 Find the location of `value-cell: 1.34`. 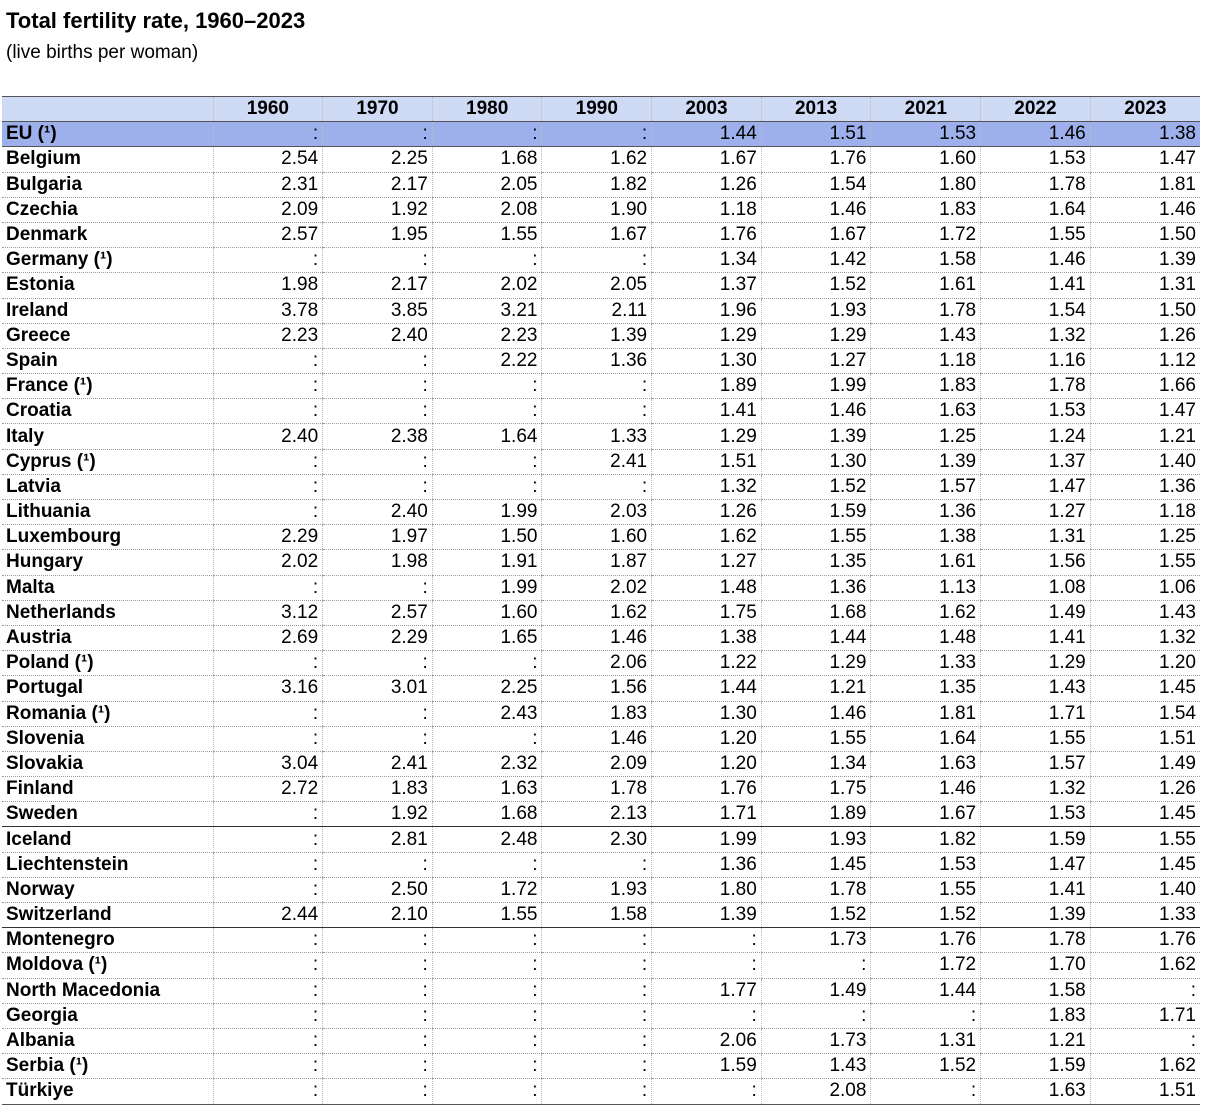

value-cell: 1.34 is located at coordinates (706, 260).